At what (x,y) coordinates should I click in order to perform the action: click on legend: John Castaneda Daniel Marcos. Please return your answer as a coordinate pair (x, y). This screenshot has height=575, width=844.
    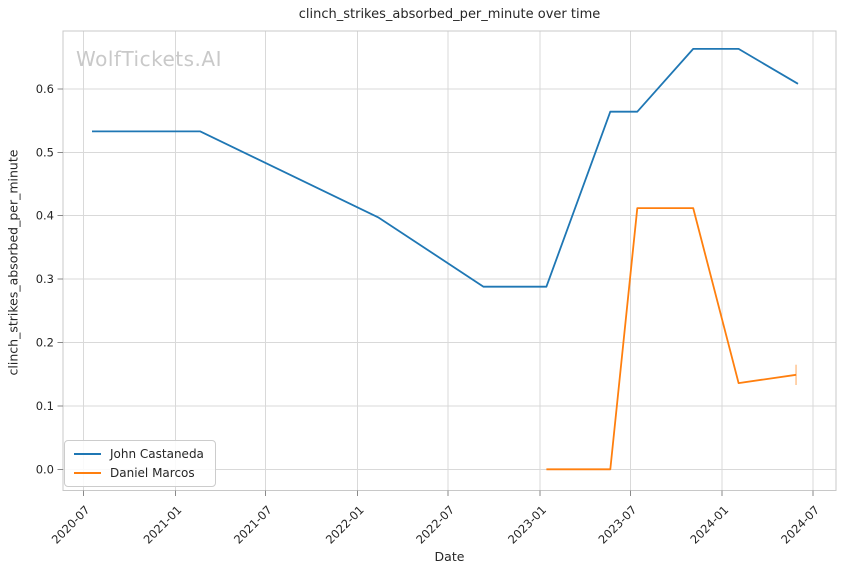
    Looking at the image, I should click on (140, 463).